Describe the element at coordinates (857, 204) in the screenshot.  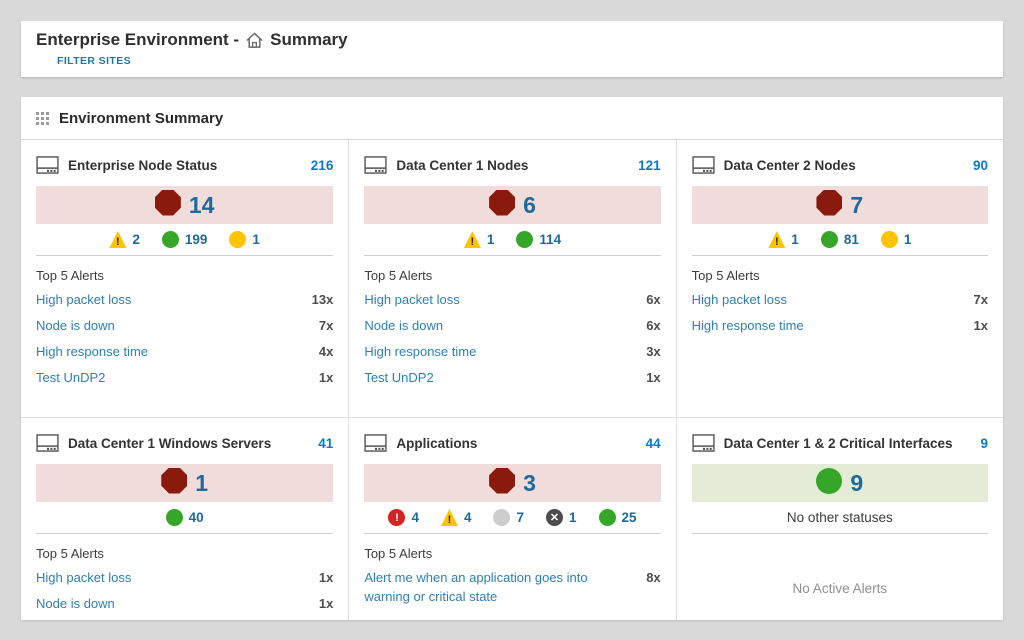
I see `banner-count: 7` at that location.